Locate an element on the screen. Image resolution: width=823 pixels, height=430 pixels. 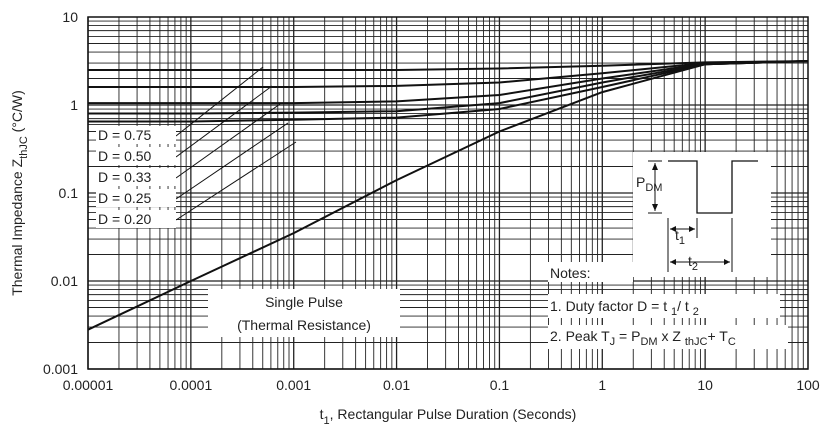
y-tick-label: 10 is located at coordinates (70, 17).